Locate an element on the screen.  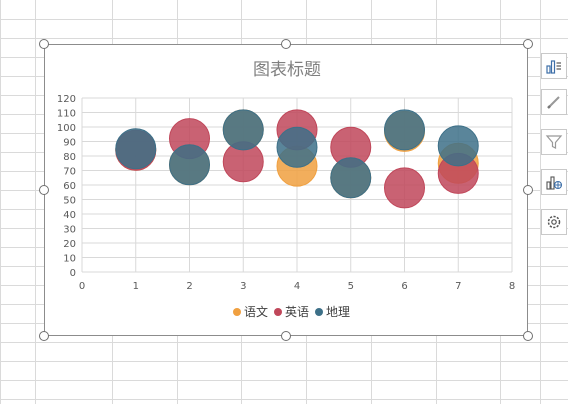
y-tick-label: 50 is located at coordinates (69, 201).